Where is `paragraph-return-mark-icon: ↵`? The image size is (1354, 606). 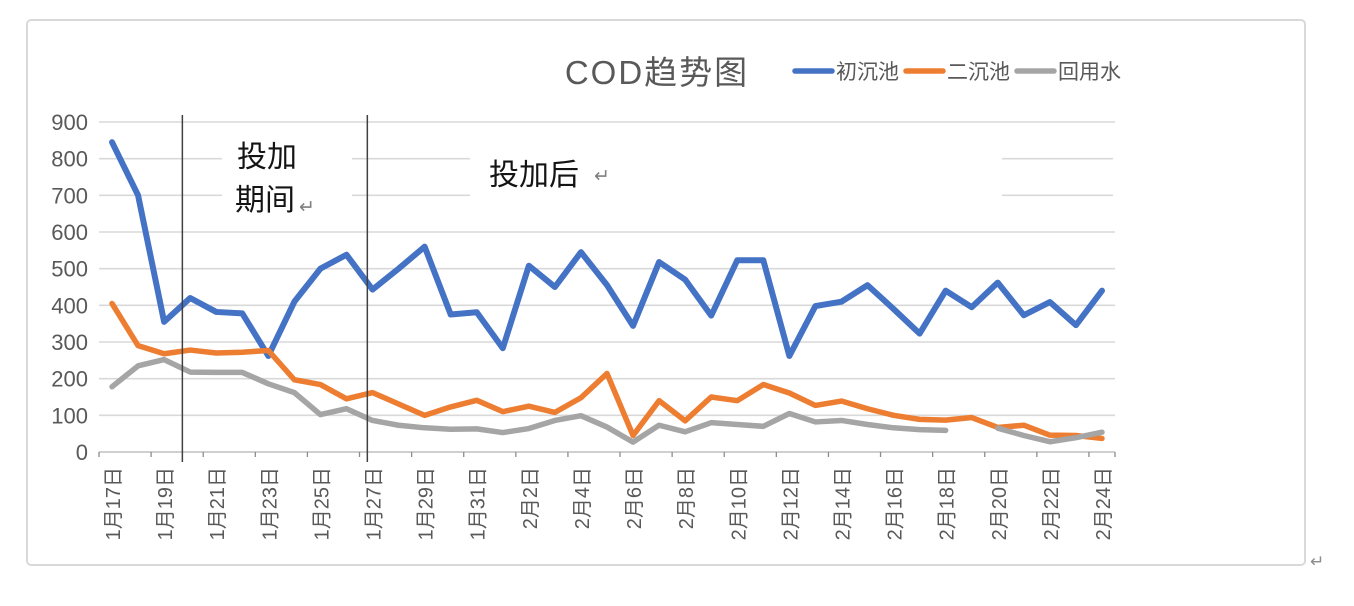 paragraph-return-mark-icon: ↵ is located at coordinates (1317, 561).